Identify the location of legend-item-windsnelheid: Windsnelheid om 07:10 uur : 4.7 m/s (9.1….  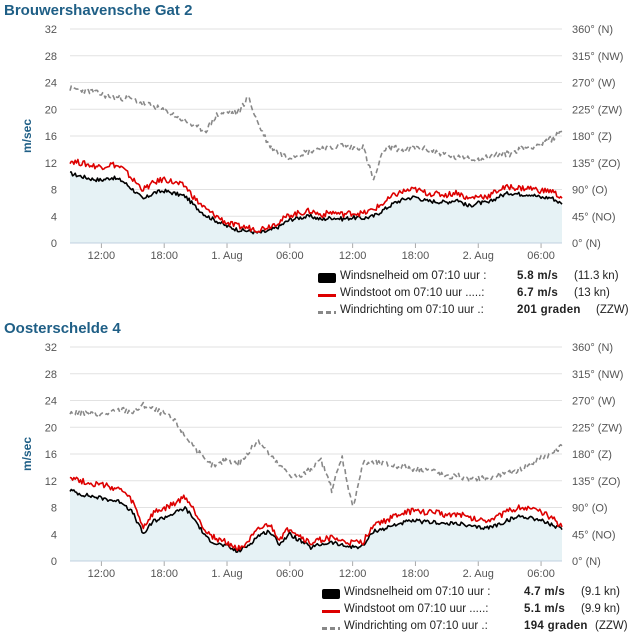
(476, 594).